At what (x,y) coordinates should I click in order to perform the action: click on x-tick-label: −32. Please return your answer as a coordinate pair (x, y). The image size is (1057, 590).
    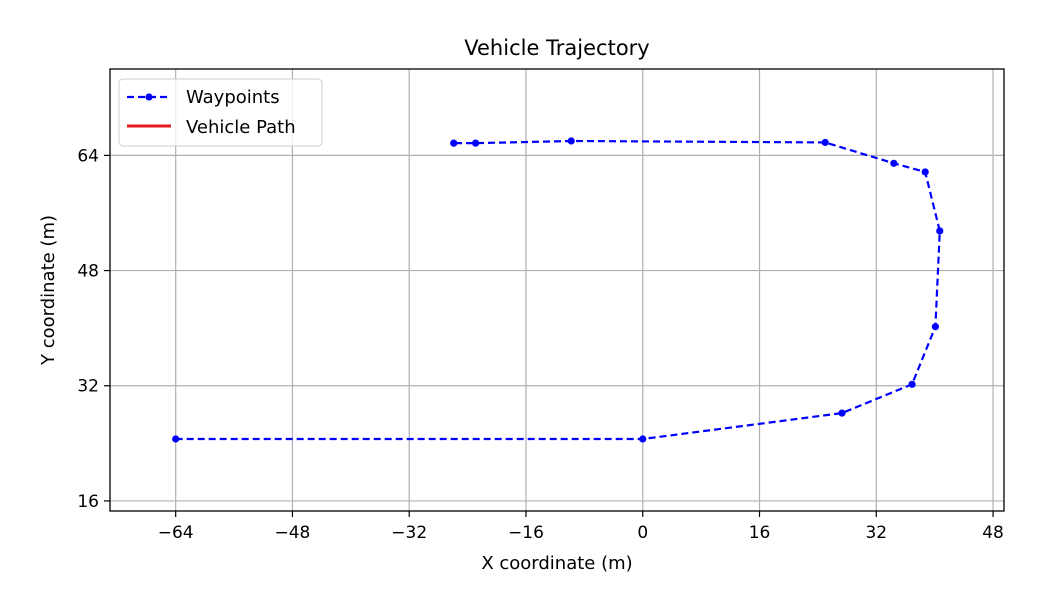
    Looking at the image, I should click on (409, 533).